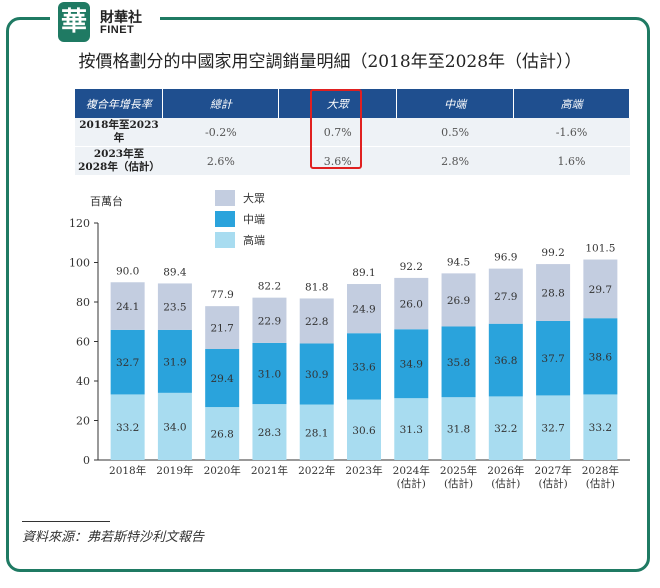 This screenshot has width=660, height=588. What do you see at coordinates (254, 219) in the screenshot?
I see `legend-label: 中端` at bounding box center [254, 219].